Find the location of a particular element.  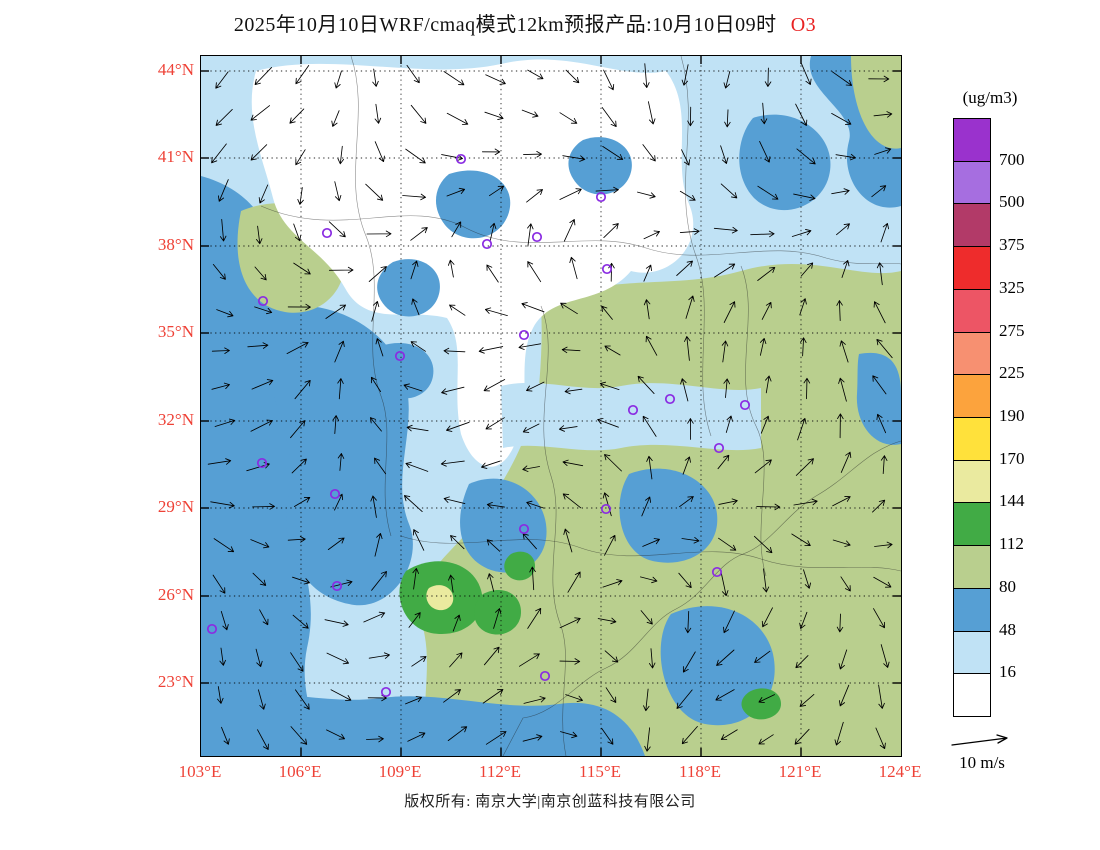

colorbar-units-label: (ug/m3) is located at coordinates (990, 97).